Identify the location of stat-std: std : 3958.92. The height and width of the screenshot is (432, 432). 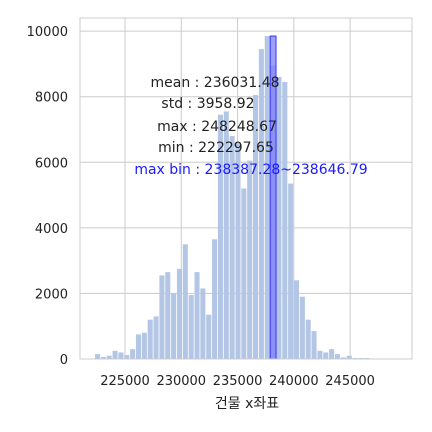
(207, 104).